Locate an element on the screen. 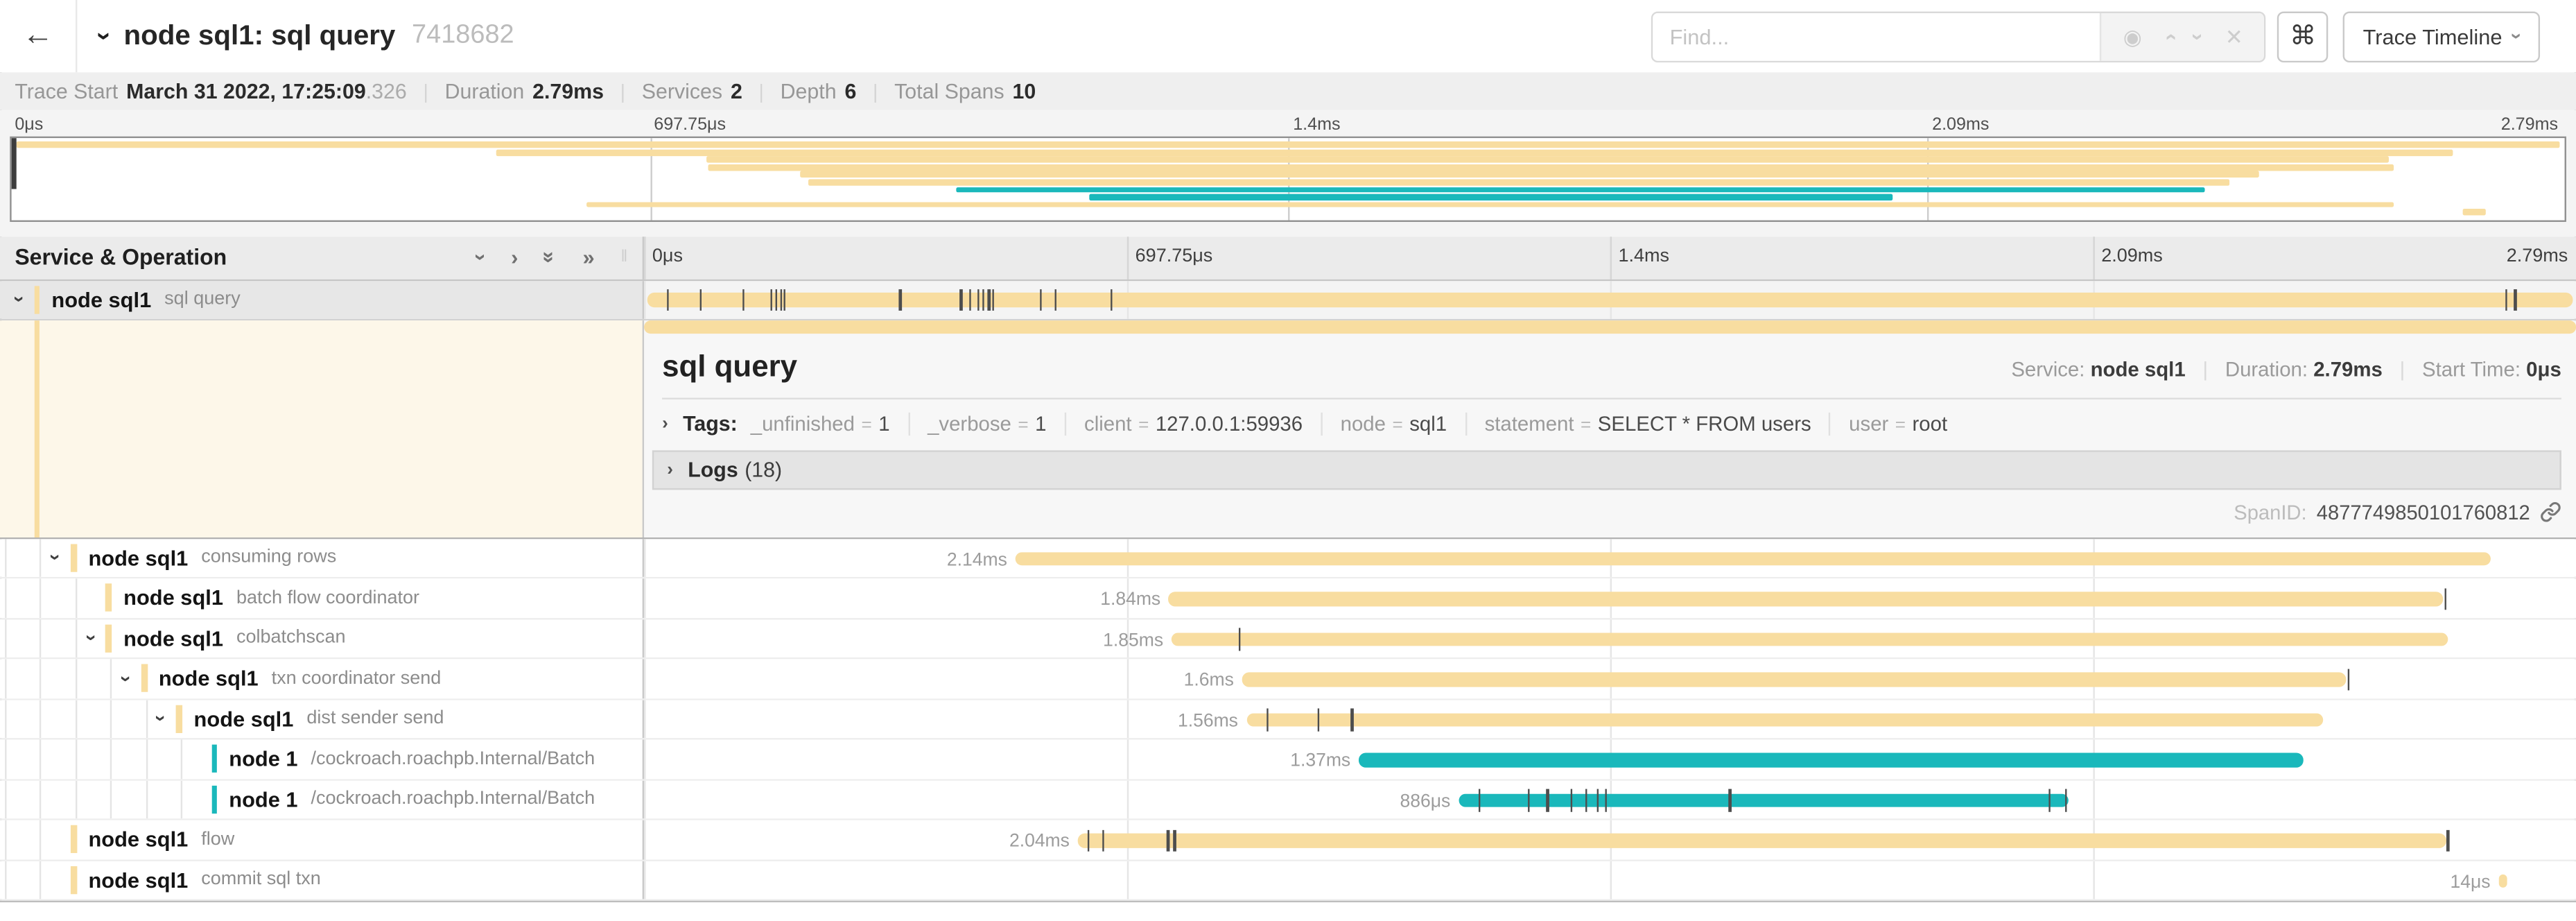  logs-row: › Logs (18) is located at coordinates (1606, 470).